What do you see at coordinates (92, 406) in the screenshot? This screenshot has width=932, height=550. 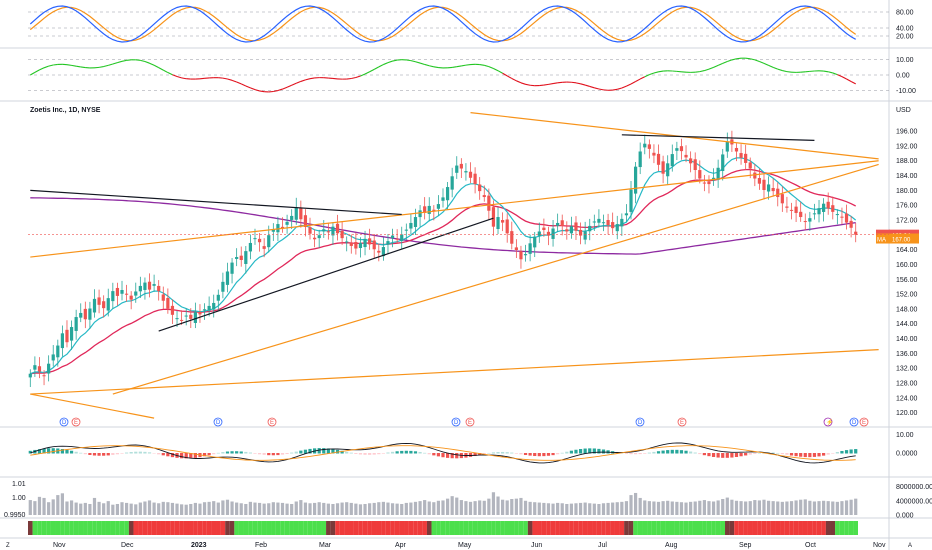 I see `orange-short-line` at bounding box center [92, 406].